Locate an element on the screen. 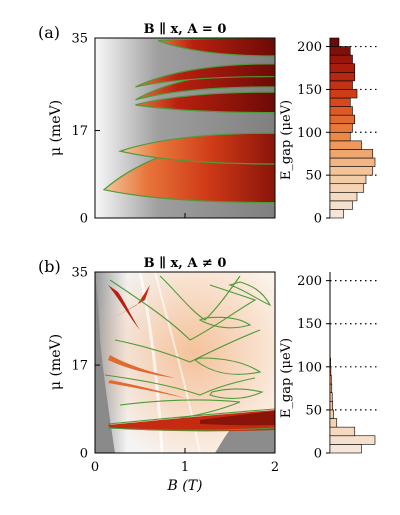  panel-b-title: B ∥ x, A ≠ 0 is located at coordinates (185, 263).